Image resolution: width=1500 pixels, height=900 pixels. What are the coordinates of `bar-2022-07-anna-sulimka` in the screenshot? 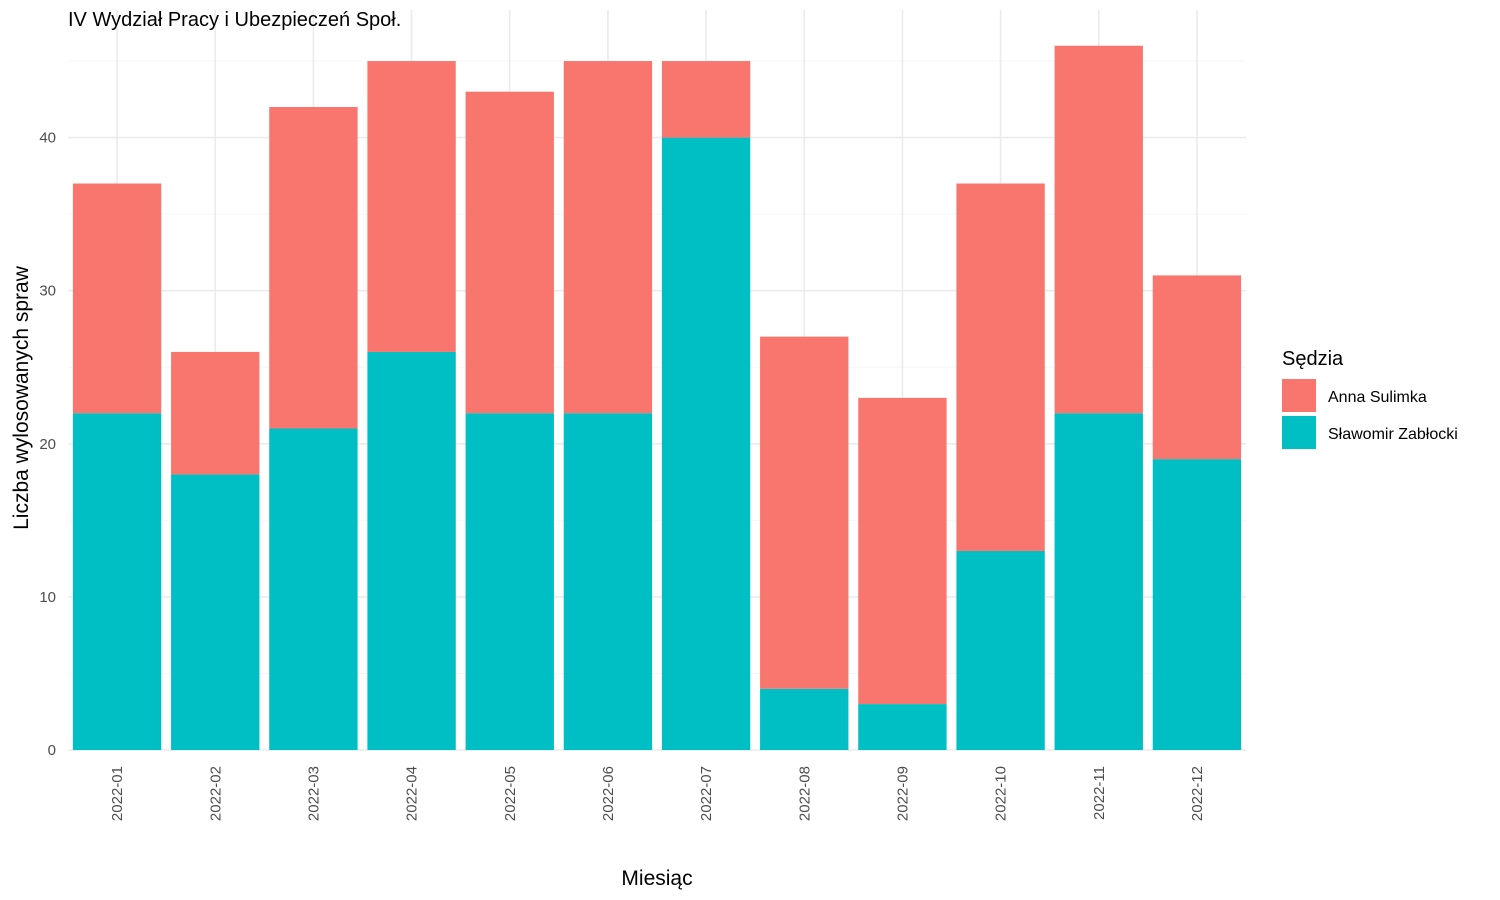 It's located at (706, 99).